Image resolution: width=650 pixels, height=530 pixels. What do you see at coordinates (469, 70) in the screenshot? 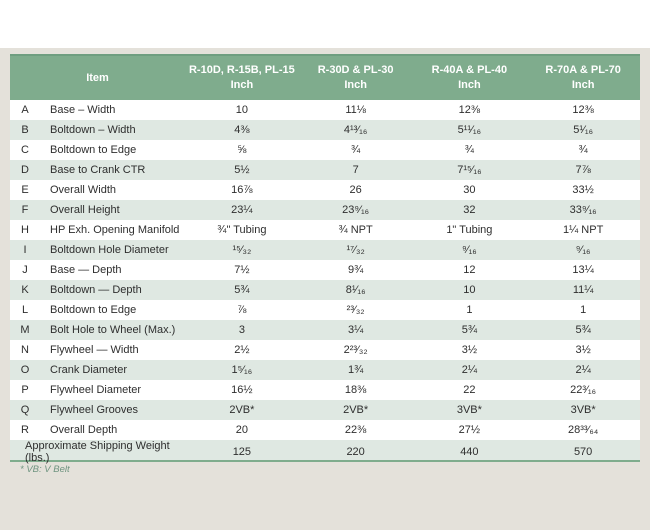
I see `column-header-models: R-40A & PL-40` at bounding box center [469, 70].